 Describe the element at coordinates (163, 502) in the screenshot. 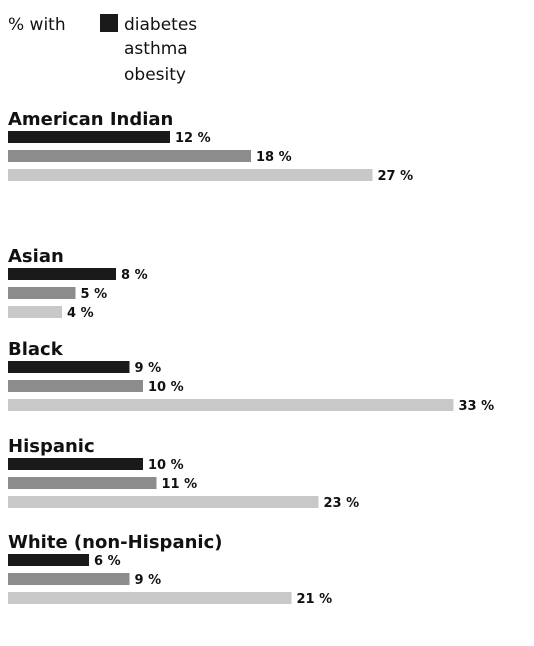

I see `bar-hispanic-obesity` at that location.